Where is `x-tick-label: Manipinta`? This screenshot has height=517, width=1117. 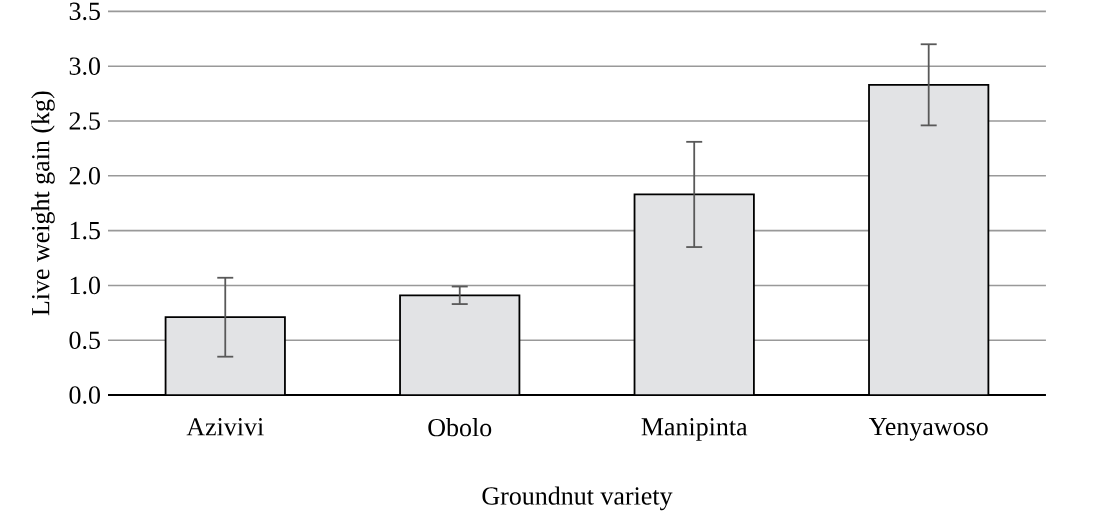 x-tick-label: Manipinta is located at coordinates (694, 429).